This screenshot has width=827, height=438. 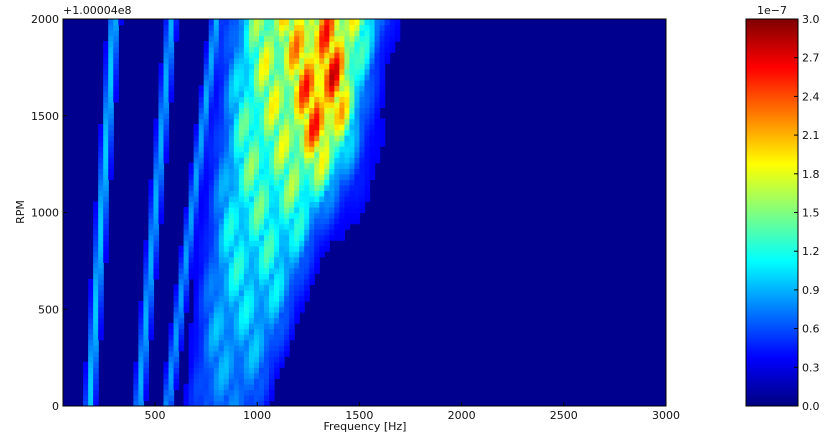 What do you see at coordinates (772, 10) in the screenshot?
I see `colorbar-multiplier: 1e−7` at bounding box center [772, 10].